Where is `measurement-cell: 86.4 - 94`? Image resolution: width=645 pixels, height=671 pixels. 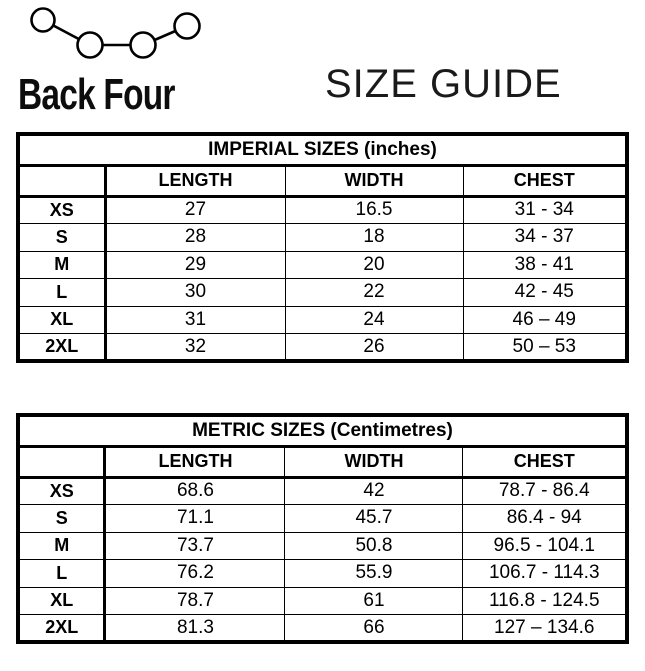 measurement-cell: 86.4 - 94 is located at coordinates (545, 518).